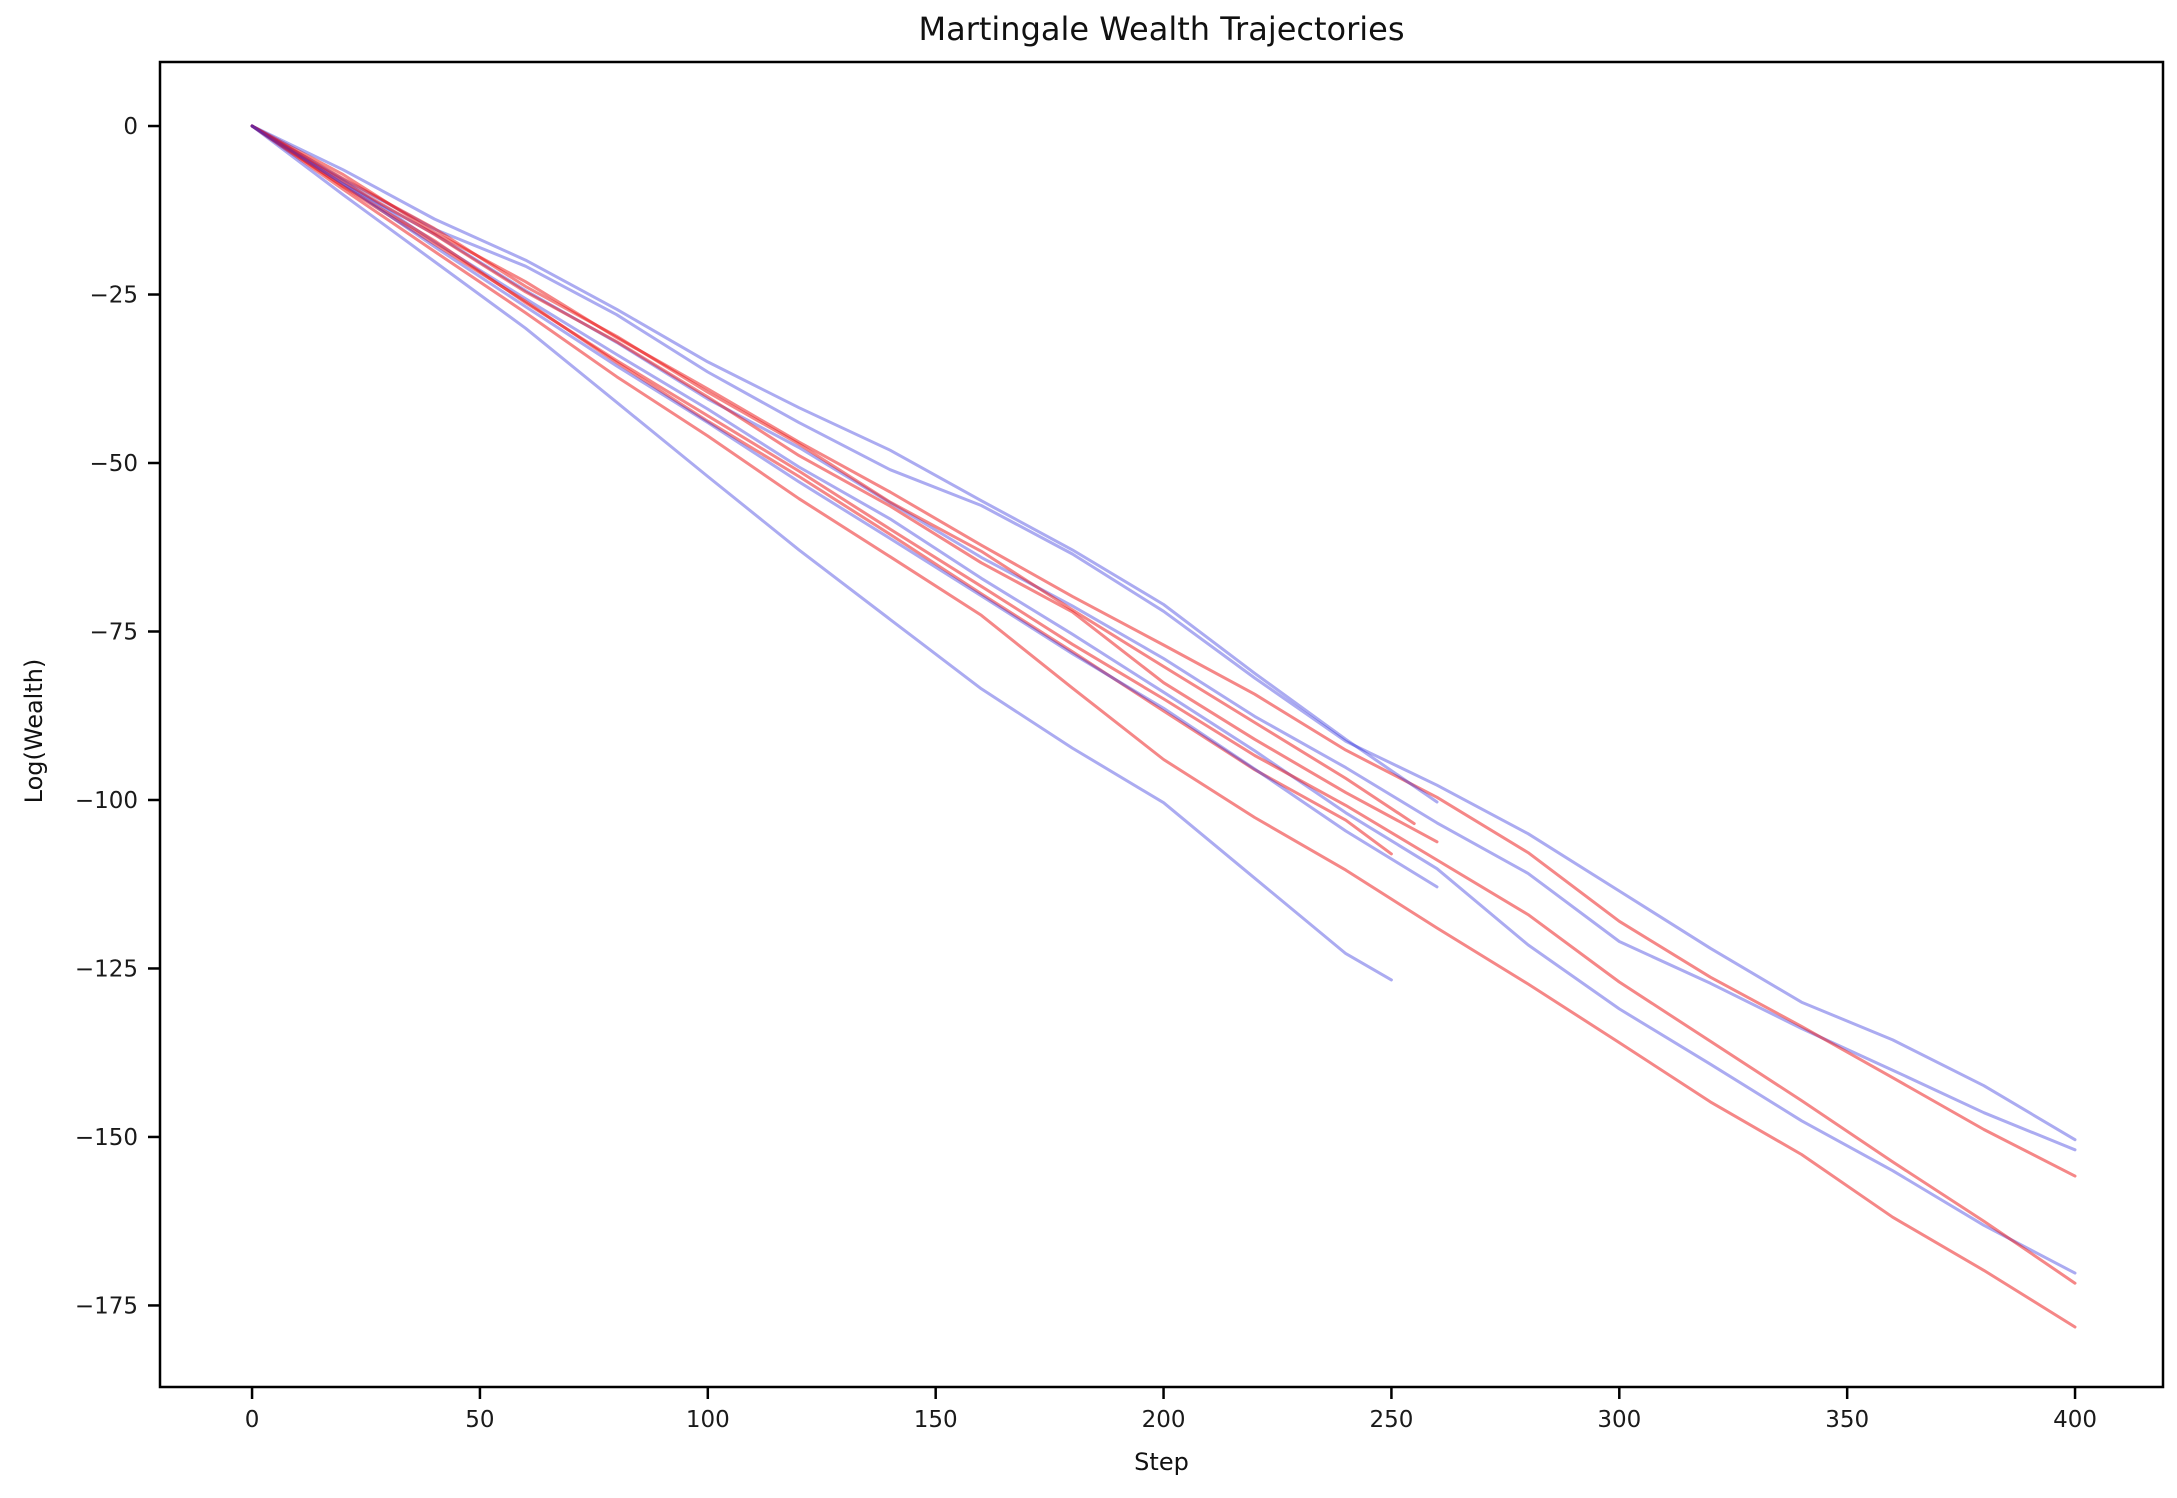  Describe the element at coordinates (2075, 1420) in the screenshot. I see `x-tick-label: 400` at that location.